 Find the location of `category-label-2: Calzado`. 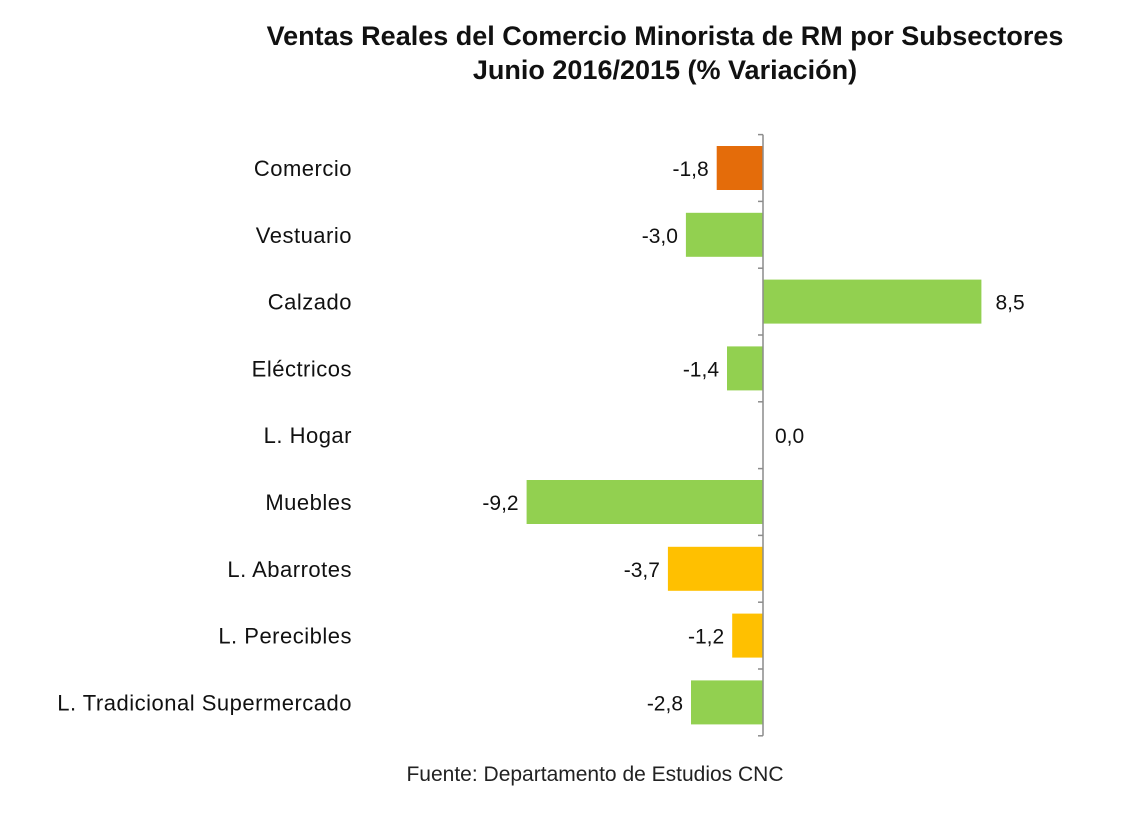

category-label-2: Calzado is located at coordinates (310, 302).